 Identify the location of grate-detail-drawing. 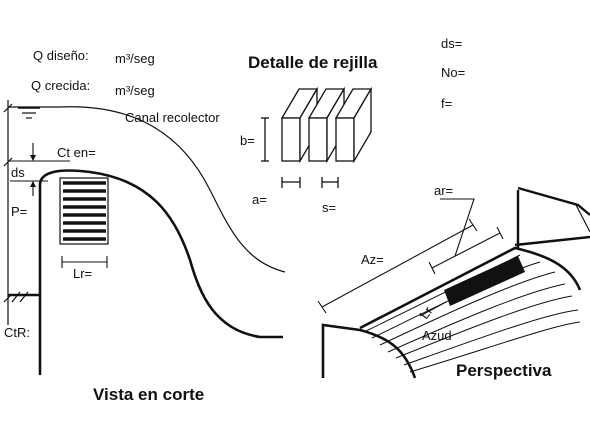
(317, 137).